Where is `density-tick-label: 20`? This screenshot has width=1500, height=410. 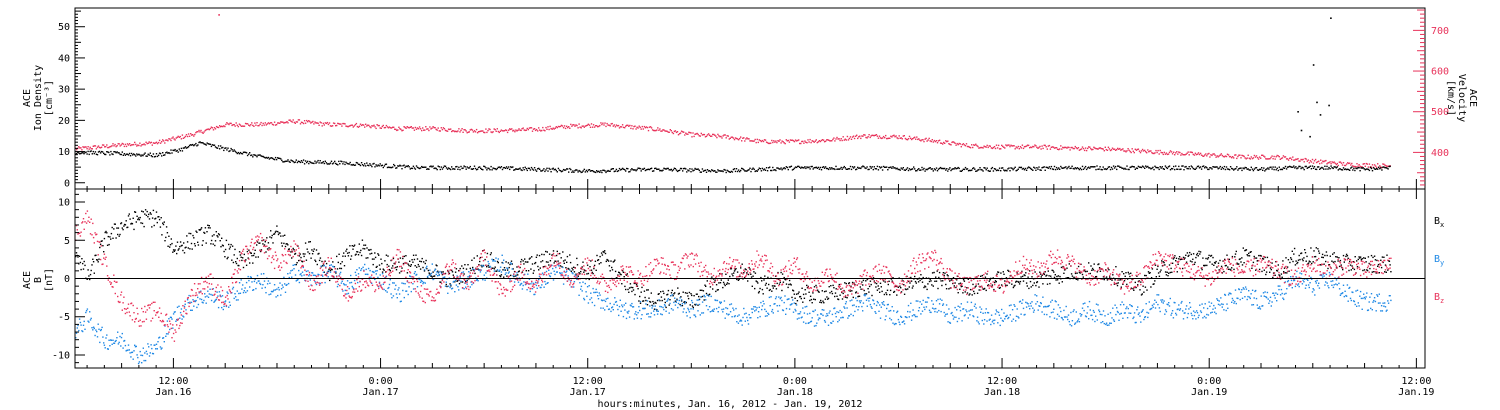 density-tick-label: 20 is located at coordinates (64, 121).